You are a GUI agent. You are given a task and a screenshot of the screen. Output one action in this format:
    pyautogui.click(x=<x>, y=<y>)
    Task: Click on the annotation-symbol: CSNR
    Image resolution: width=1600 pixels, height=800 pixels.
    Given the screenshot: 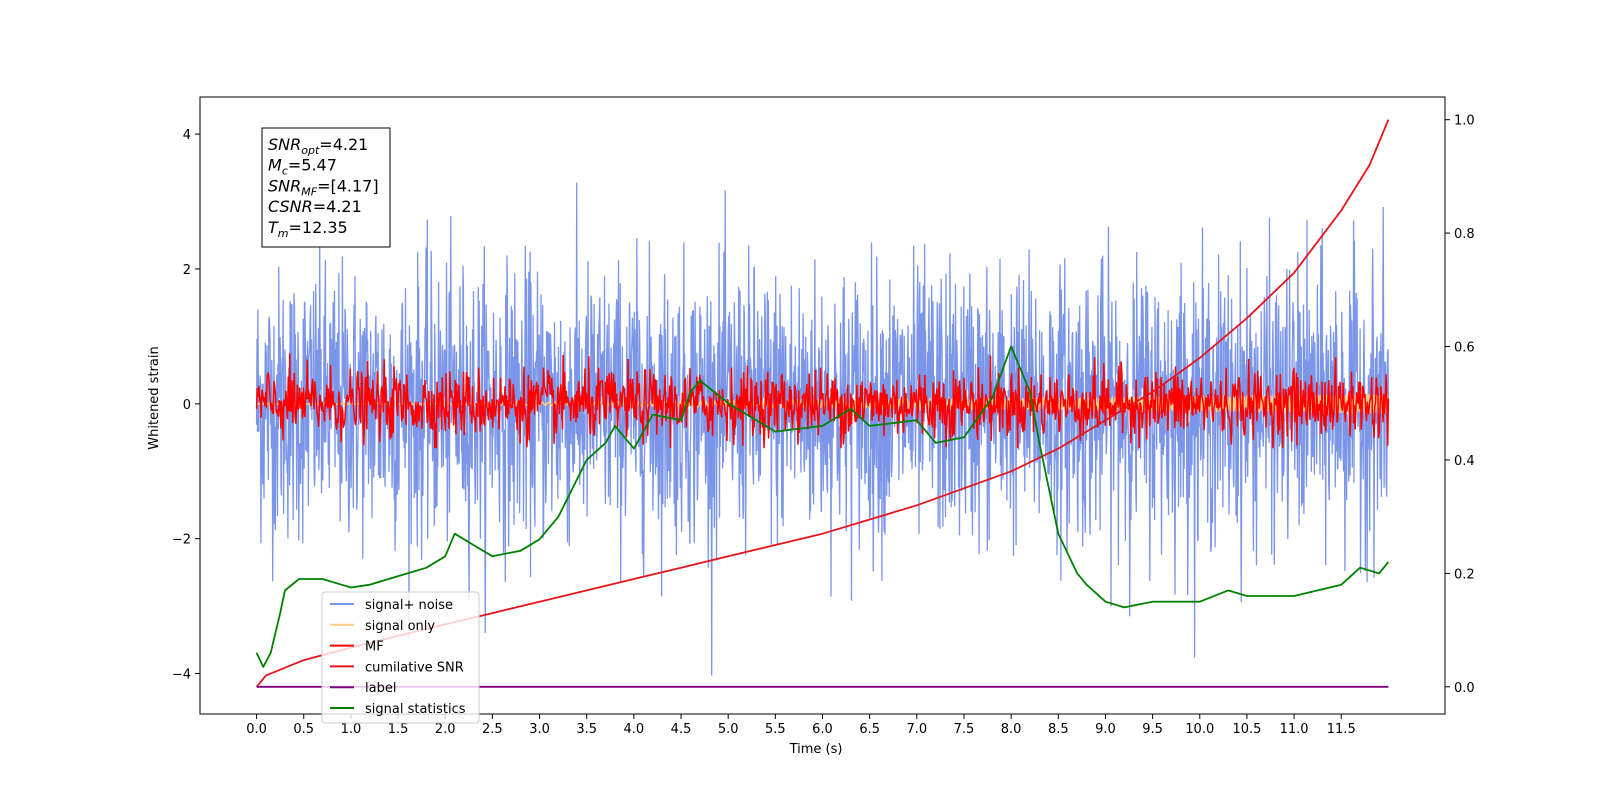 What is the action you would take?
    pyautogui.click(x=290, y=206)
    